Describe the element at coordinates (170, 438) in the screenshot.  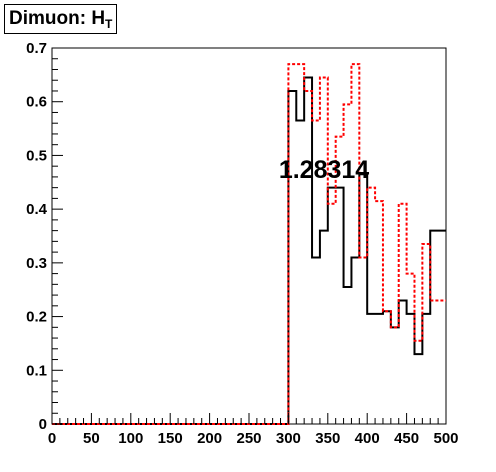
I see `x-tick-label: 150` at that location.